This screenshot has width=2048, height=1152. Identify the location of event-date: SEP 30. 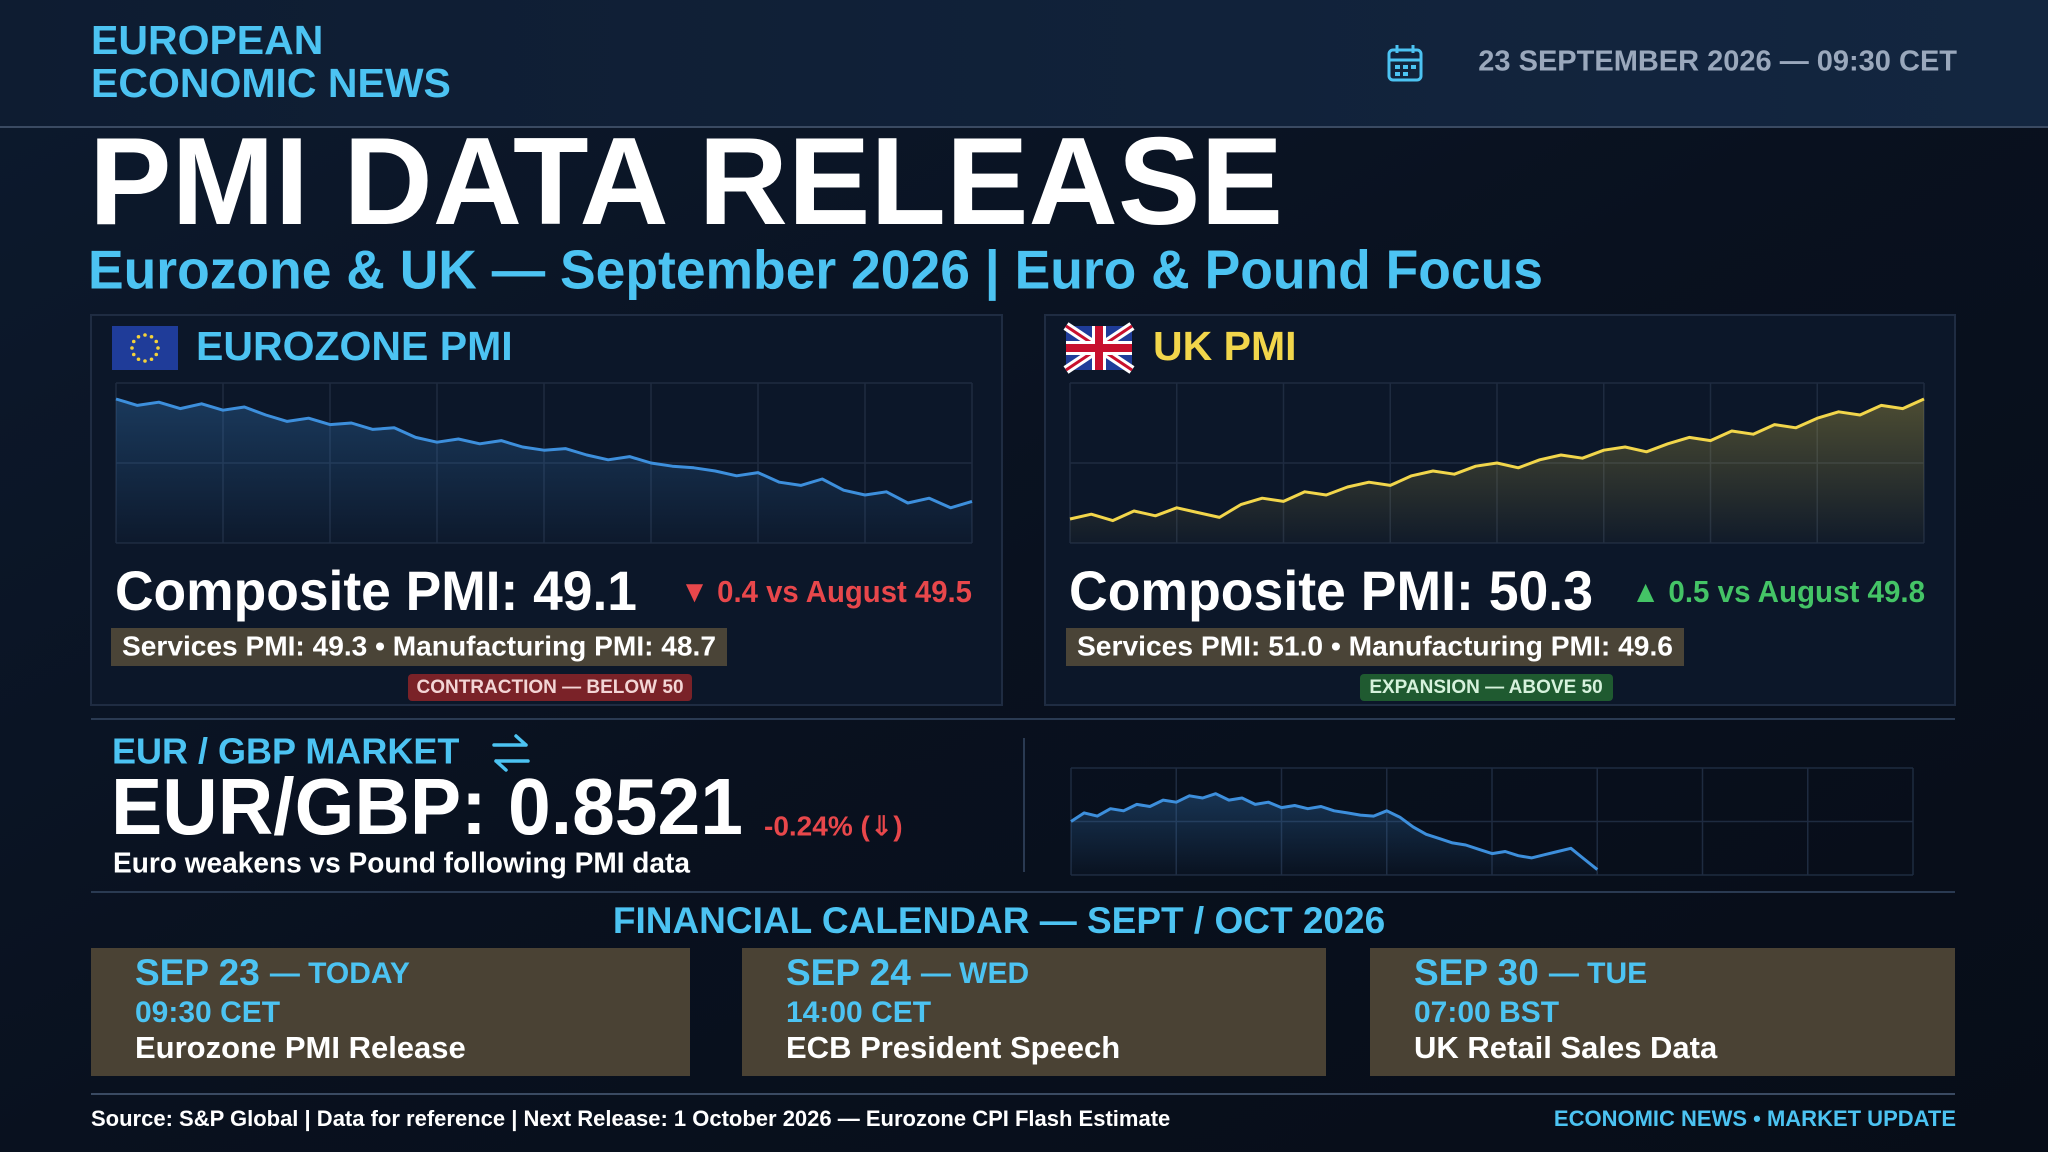
(1476, 972).